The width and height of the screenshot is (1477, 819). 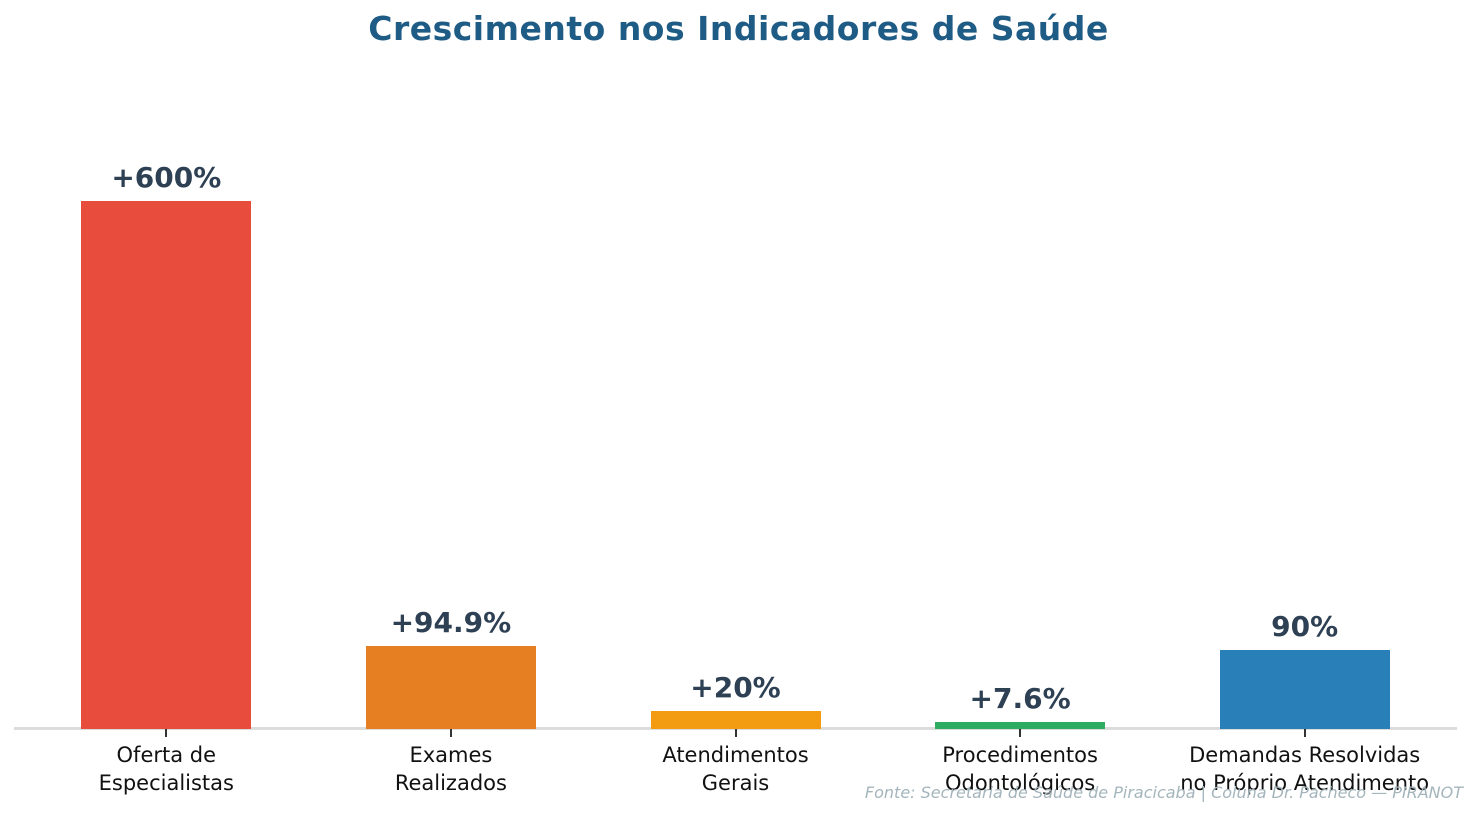 I want to click on bar-value-label-4: +7.6%, so click(x=1020, y=699).